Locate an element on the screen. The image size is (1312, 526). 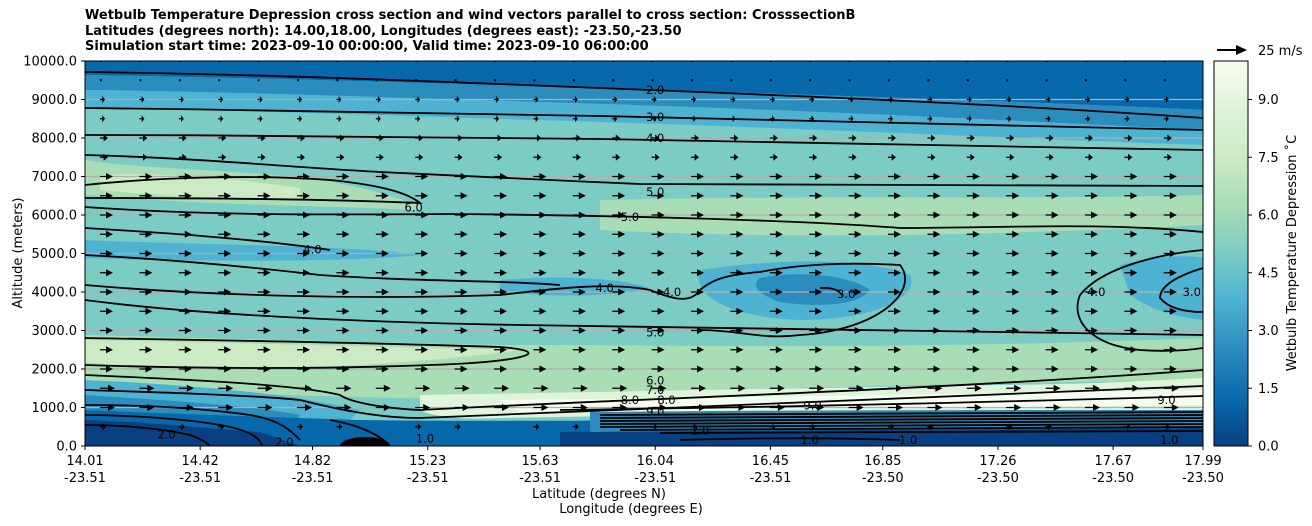
quiver-key: 25 m/s is located at coordinates (1260, 51).